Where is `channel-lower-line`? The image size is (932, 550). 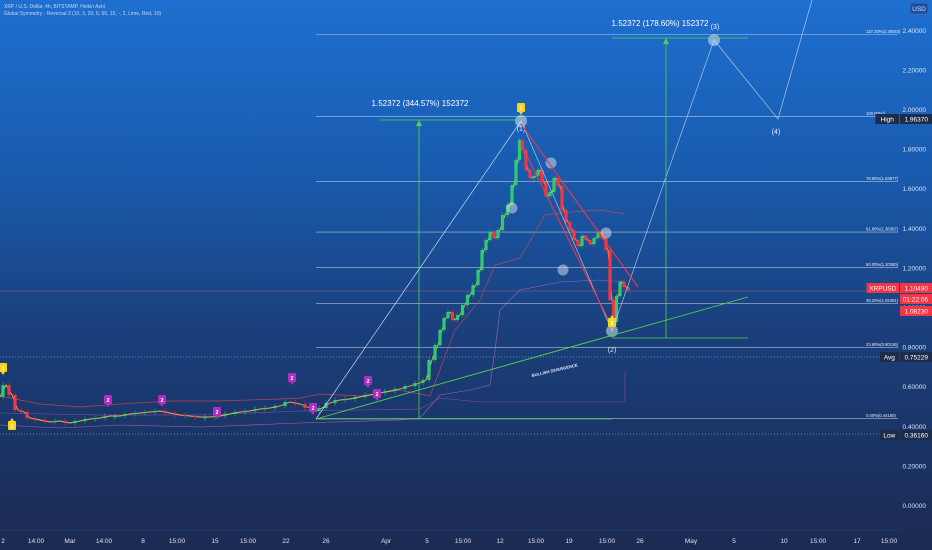 channel-lower-line is located at coordinates (566, 235).